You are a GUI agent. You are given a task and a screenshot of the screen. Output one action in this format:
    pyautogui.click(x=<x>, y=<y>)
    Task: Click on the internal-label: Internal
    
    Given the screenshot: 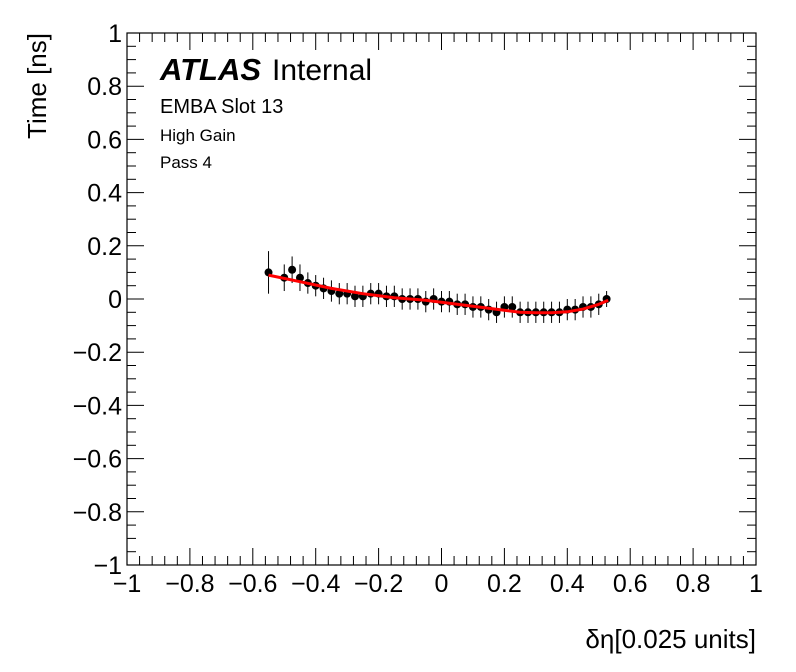 What is the action you would take?
    pyautogui.click(x=322, y=70)
    